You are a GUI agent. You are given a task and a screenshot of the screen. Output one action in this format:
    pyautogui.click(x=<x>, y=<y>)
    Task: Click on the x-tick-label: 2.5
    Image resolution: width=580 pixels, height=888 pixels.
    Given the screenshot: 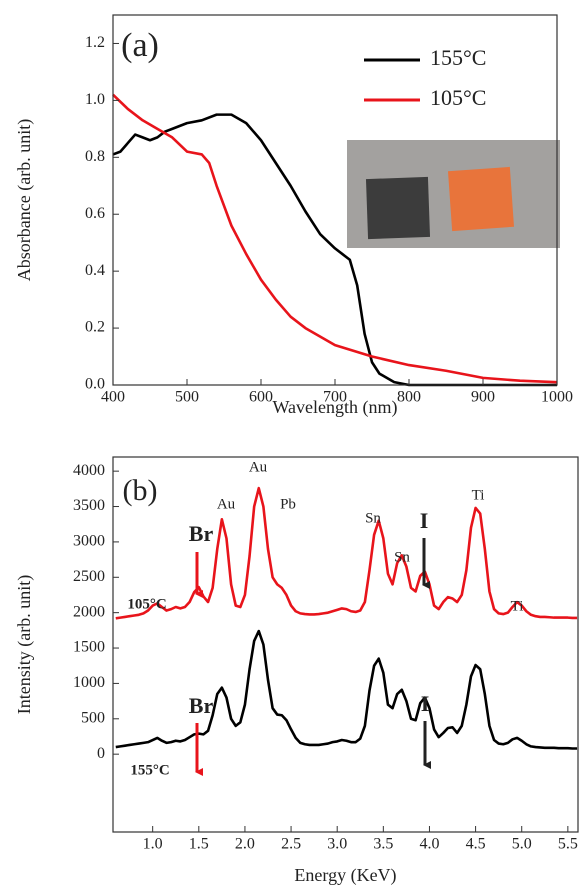 What is the action you would take?
    pyautogui.click(x=291, y=844)
    